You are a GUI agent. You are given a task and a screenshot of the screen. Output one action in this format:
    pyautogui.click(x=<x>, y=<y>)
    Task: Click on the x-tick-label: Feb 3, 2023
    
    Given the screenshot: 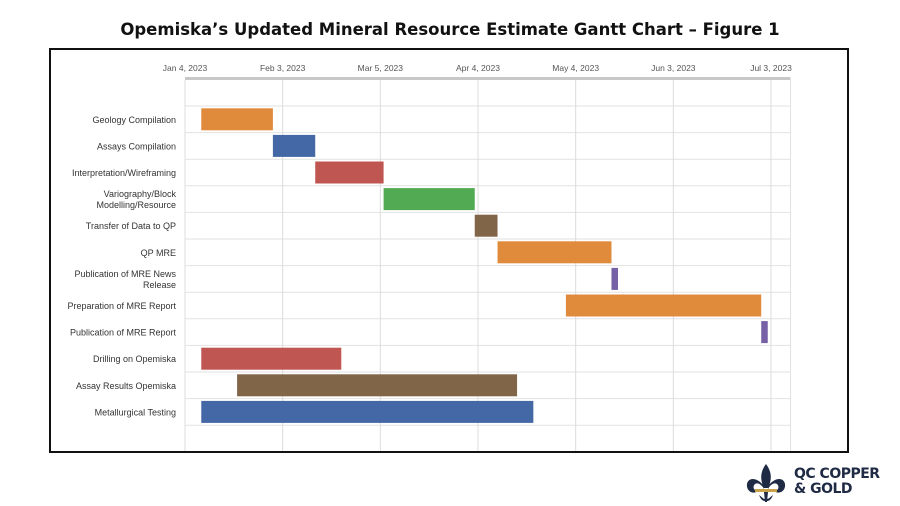 What is the action you would take?
    pyautogui.click(x=283, y=68)
    